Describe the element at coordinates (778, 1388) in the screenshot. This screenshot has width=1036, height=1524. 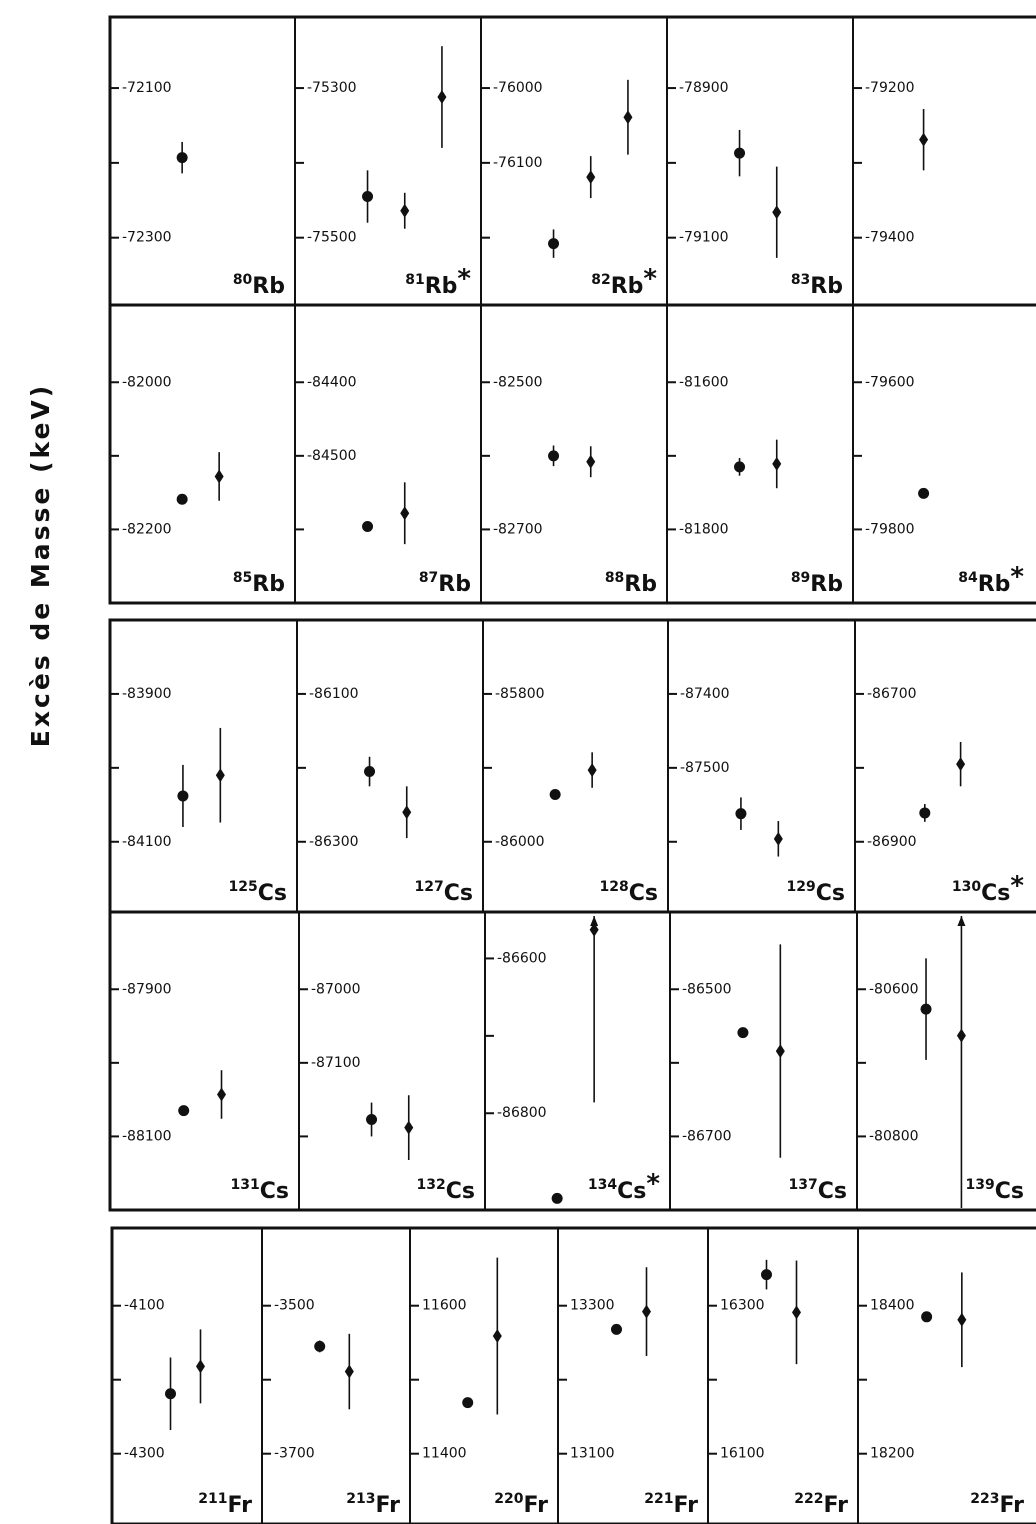
I see `panel: 16300 16100 222Fr` at that location.